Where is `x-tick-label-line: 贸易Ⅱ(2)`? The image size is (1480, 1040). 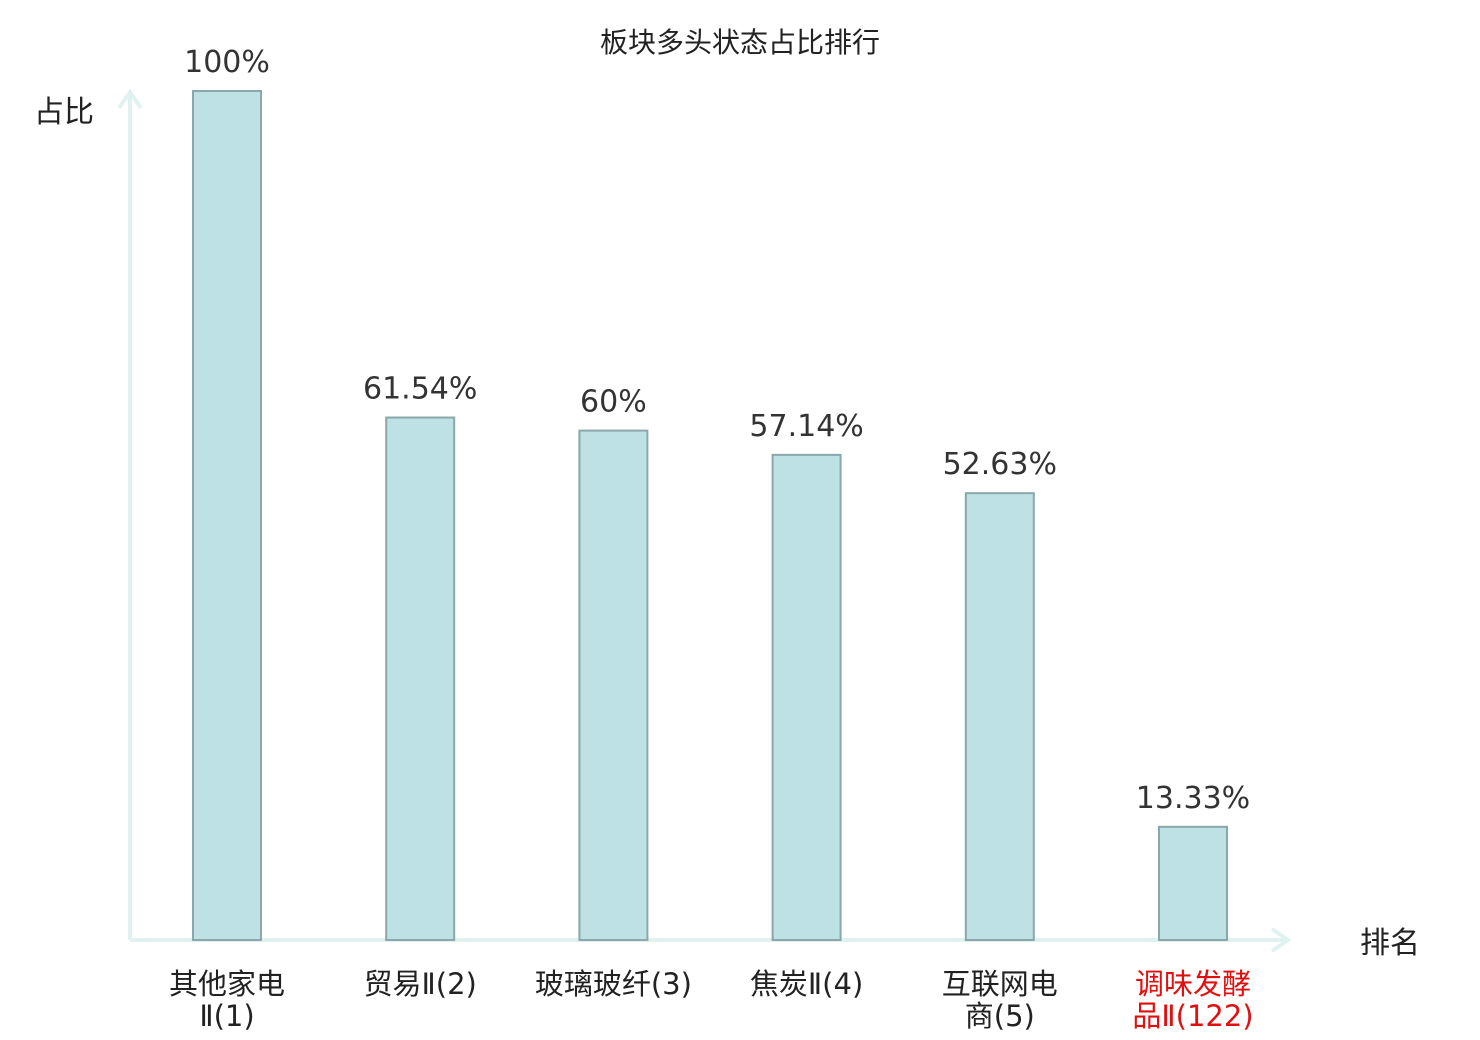
x-tick-label-line: 贸易Ⅱ(2) is located at coordinates (420, 984).